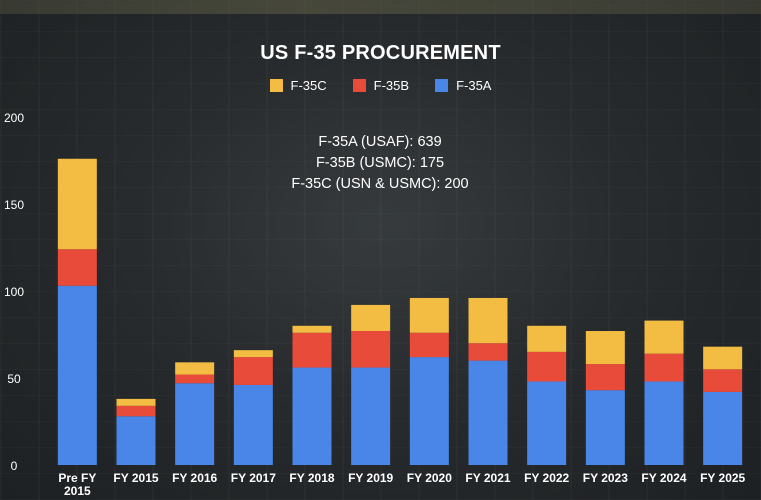 This screenshot has width=761, height=500. Describe the element at coordinates (195, 368) in the screenshot. I see `bar-f-35c-fy-2016` at that location.